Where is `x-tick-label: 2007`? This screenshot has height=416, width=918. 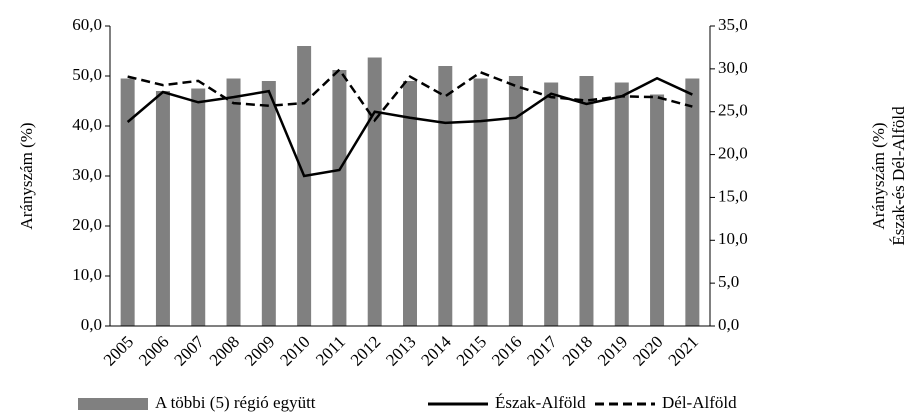 x-tick-label: 2007 is located at coordinates (189, 351).